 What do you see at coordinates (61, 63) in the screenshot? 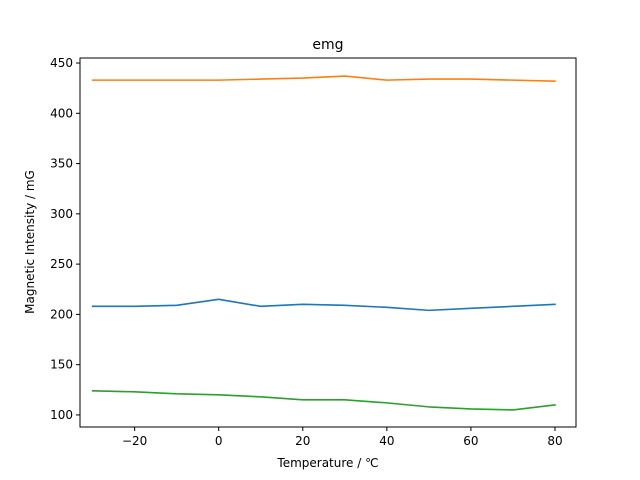
I see `y-tick-label: 450` at bounding box center [61, 63].